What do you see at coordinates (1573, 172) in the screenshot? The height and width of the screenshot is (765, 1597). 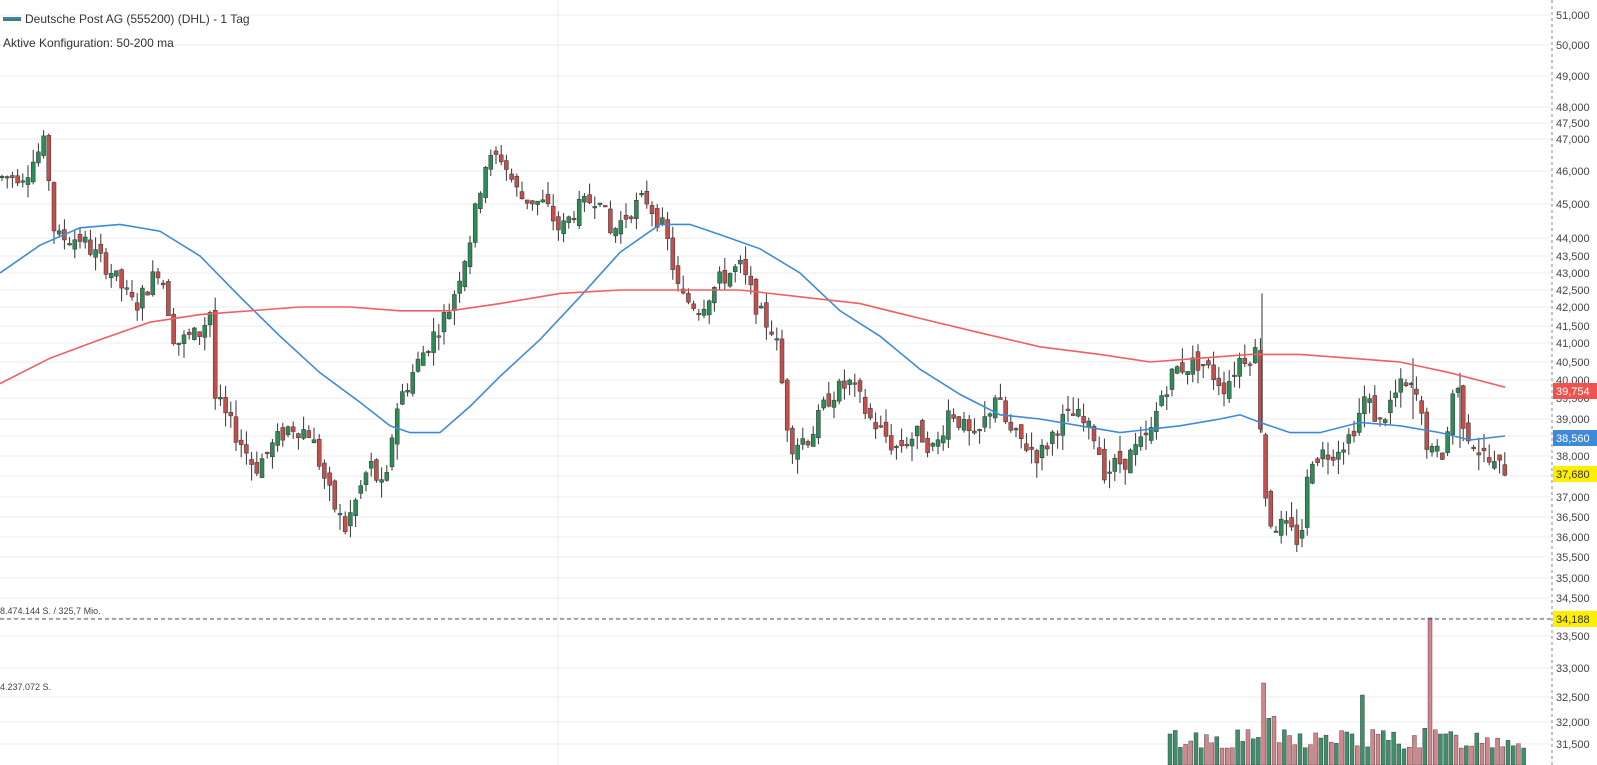 I see `y-tick-label: 46,000` at bounding box center [1573, 172].